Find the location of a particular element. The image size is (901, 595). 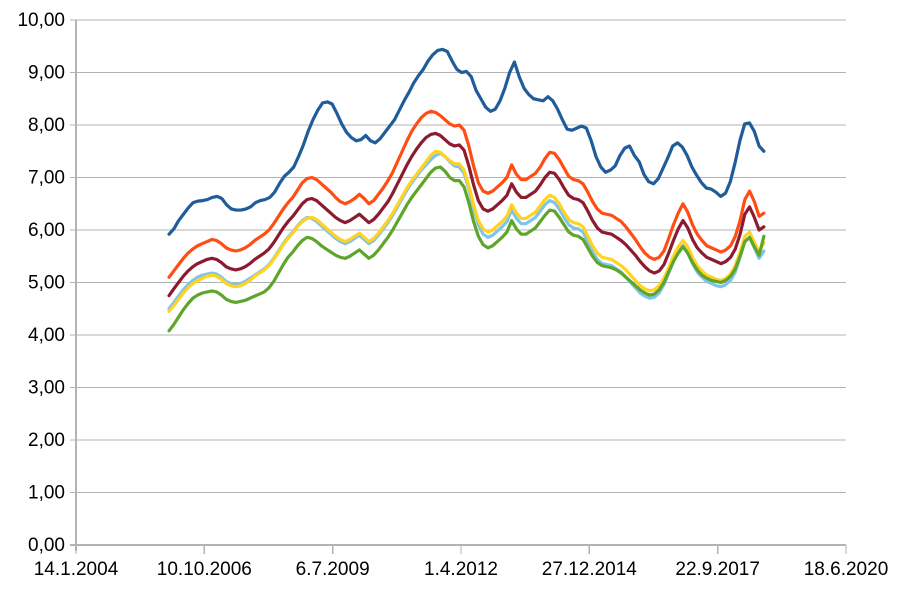

y-axis-label-0: 0,00 is located at coordinates (46, 545).